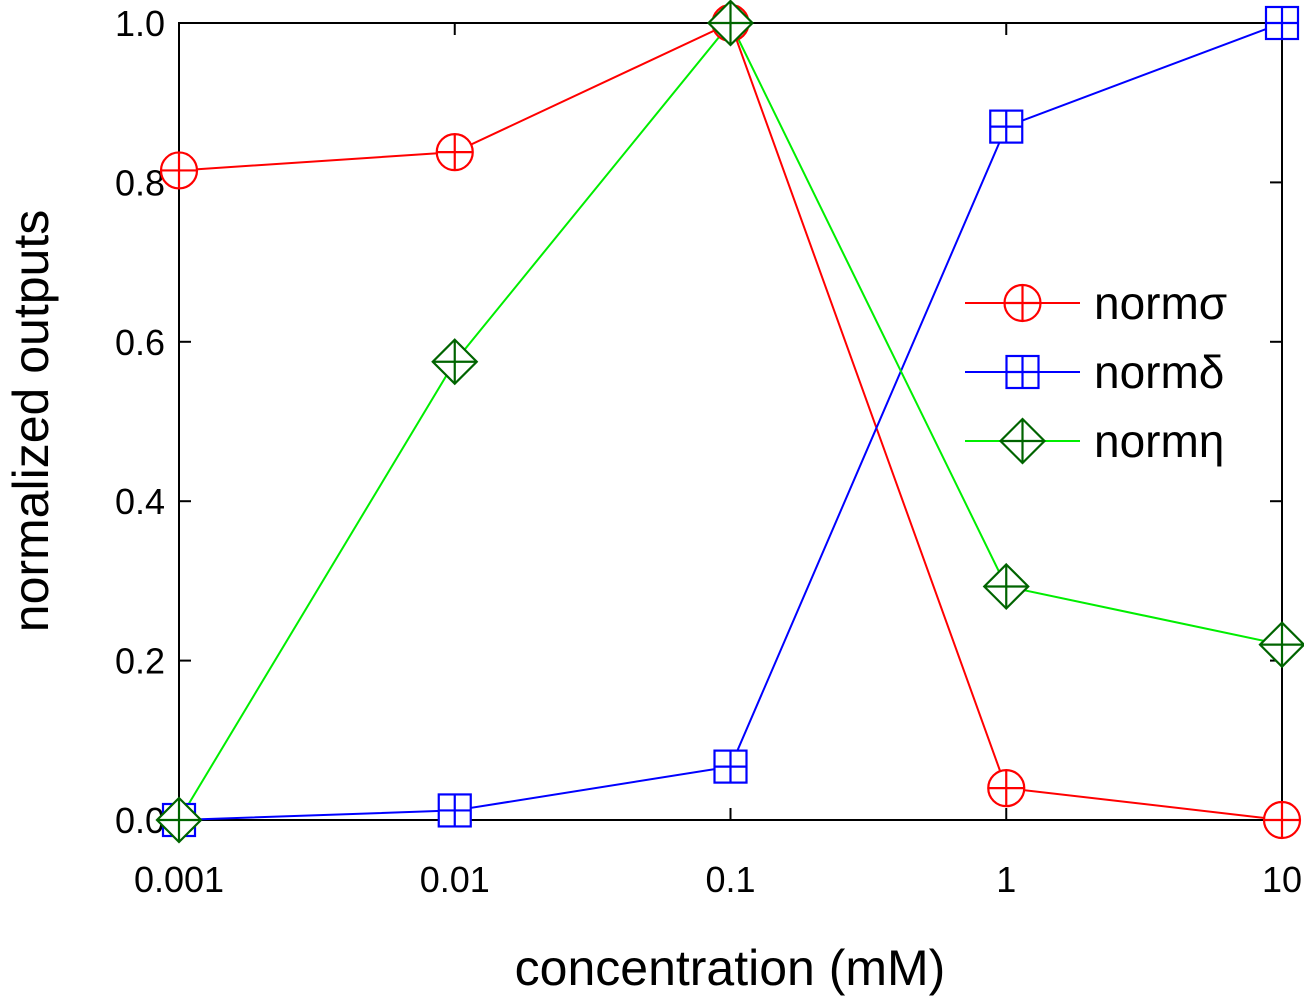 Image resolution: width=1304 pixels, height=1000 pixels. I want to click on x-tick-label: 0.1, so click(730, 879).